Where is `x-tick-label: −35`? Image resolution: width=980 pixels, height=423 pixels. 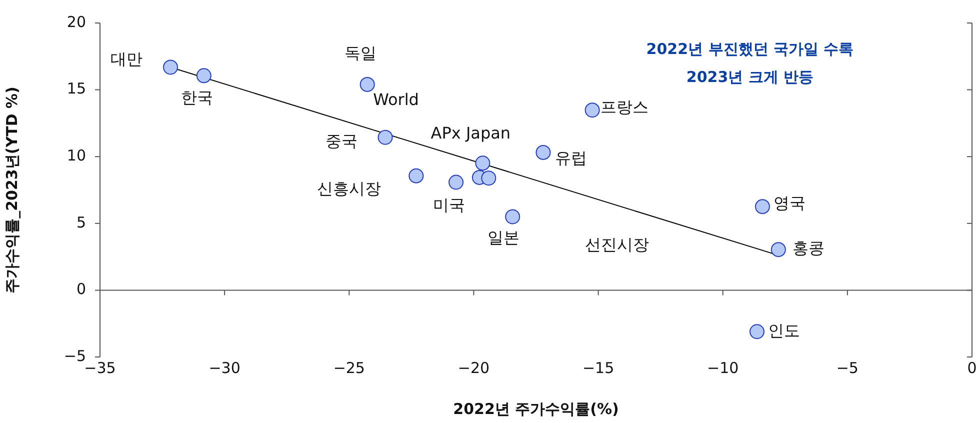
x-tick-label: −35 is located at coordinates (100, 367).